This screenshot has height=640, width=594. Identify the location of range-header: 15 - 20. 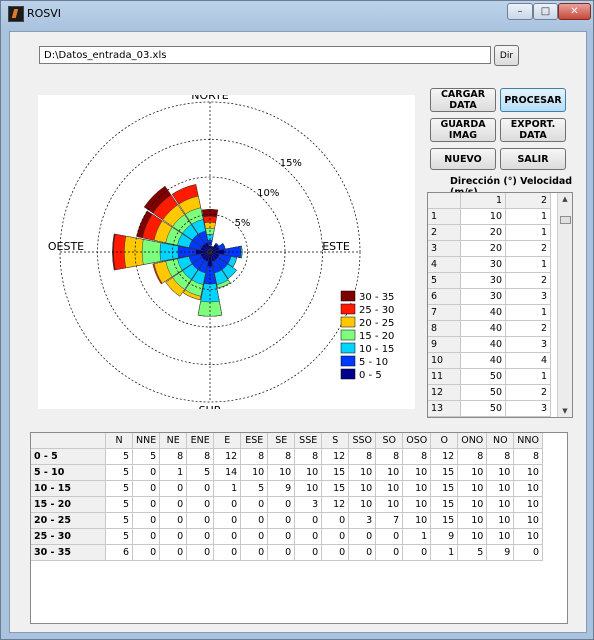
(68, 504).